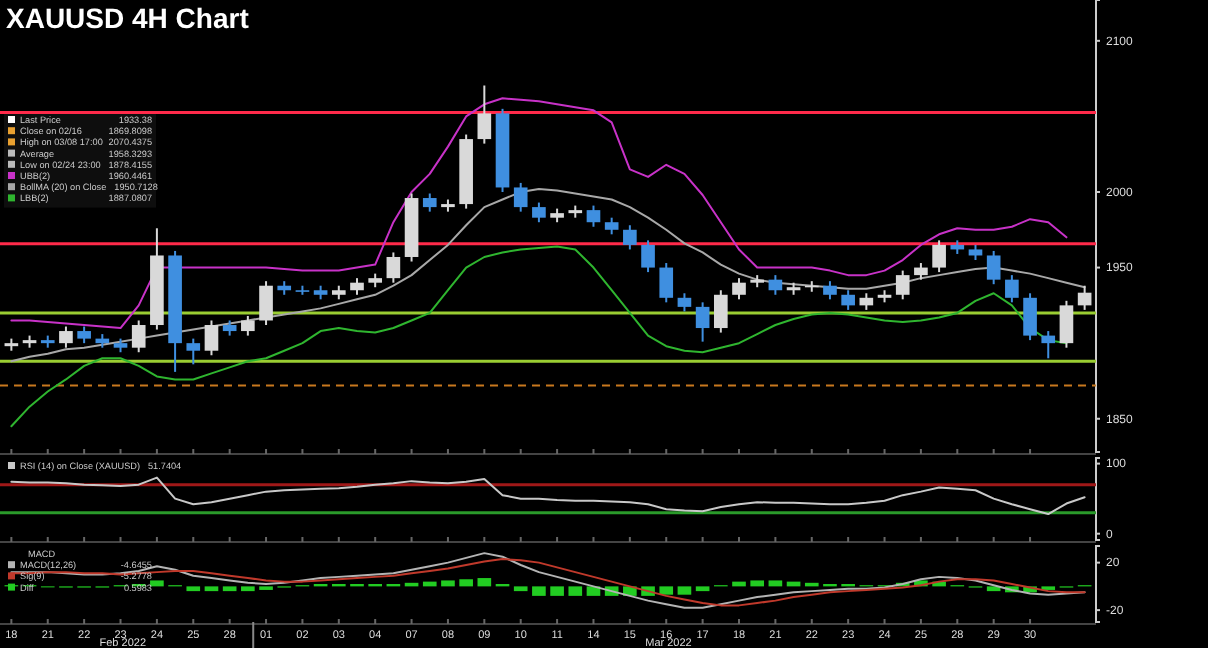 The height and width of the screenshot is (648, 1208). I want to click on chart-title: XAUUSD 4H Chart, so click(128, 18).